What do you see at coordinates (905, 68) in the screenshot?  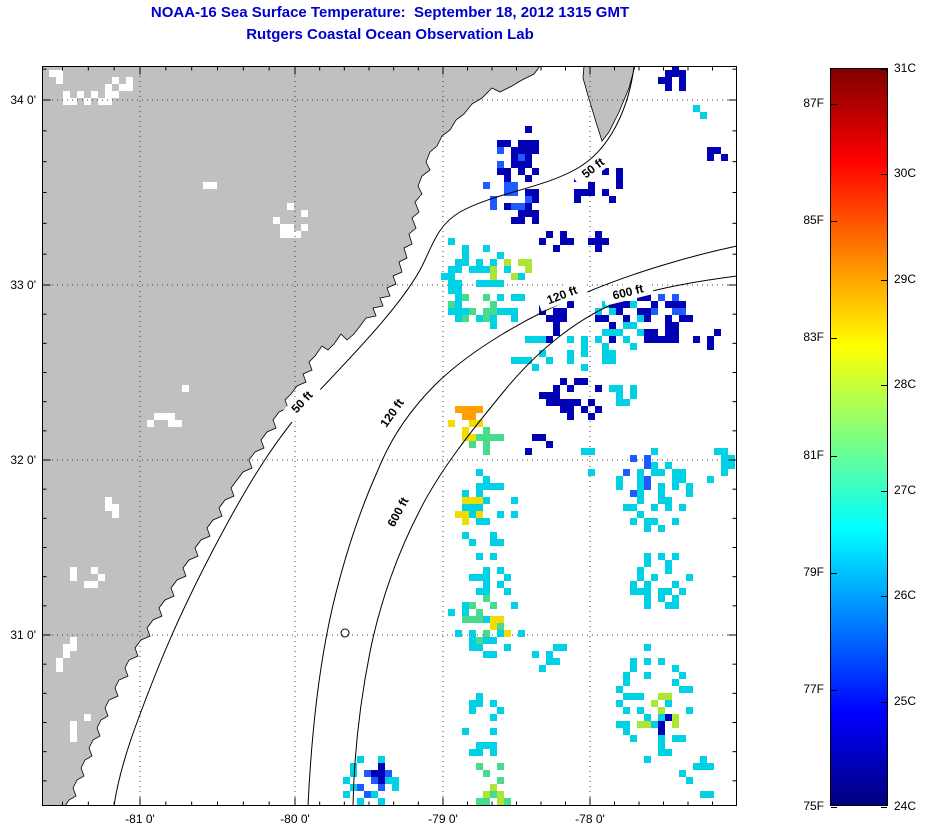 I see `colorbar-c-label: 31C` at bounding box center [905, 68].